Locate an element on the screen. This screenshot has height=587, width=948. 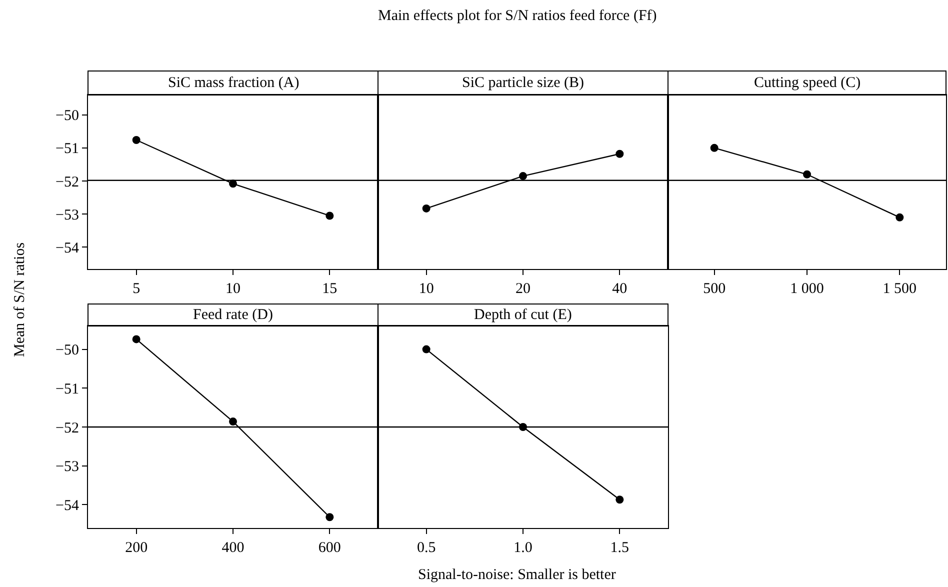
chart-title: SiC particle size (B) is located at coordinates (523, 83).